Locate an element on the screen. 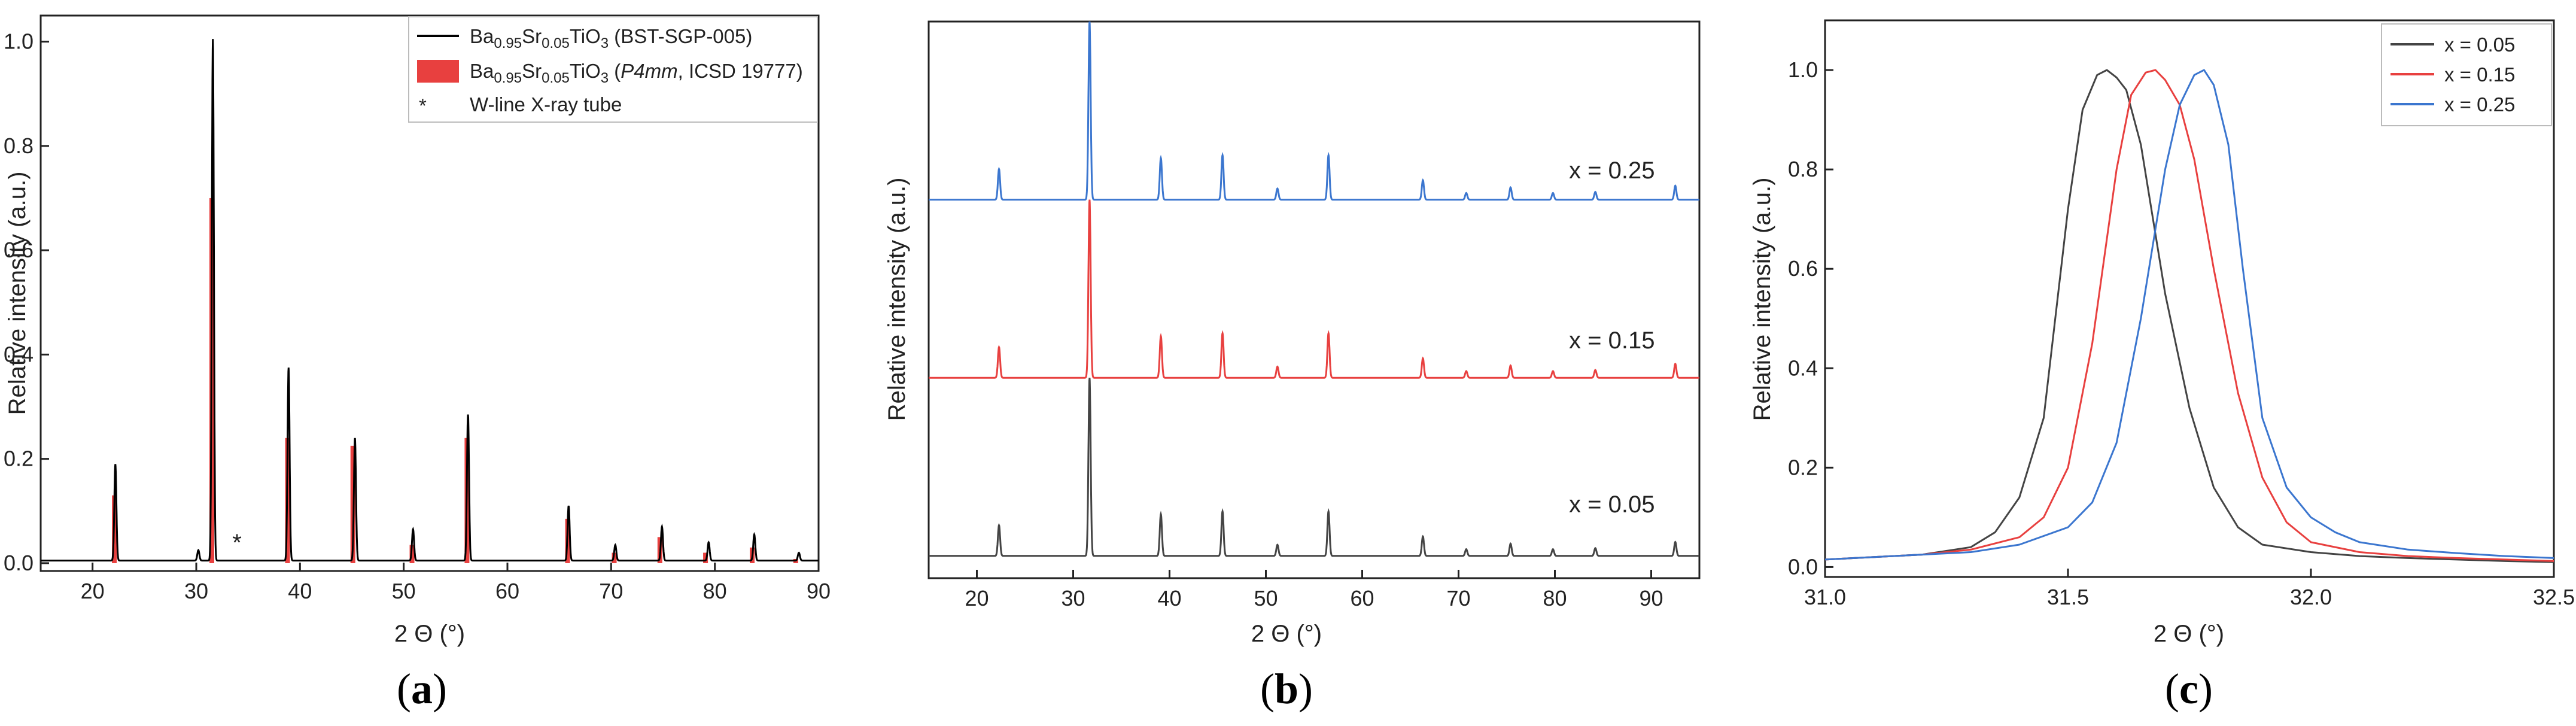  panel-c-legend: x = 0.05 x = 0.15 x = 0.25 is located at coordinates (2467, 74).